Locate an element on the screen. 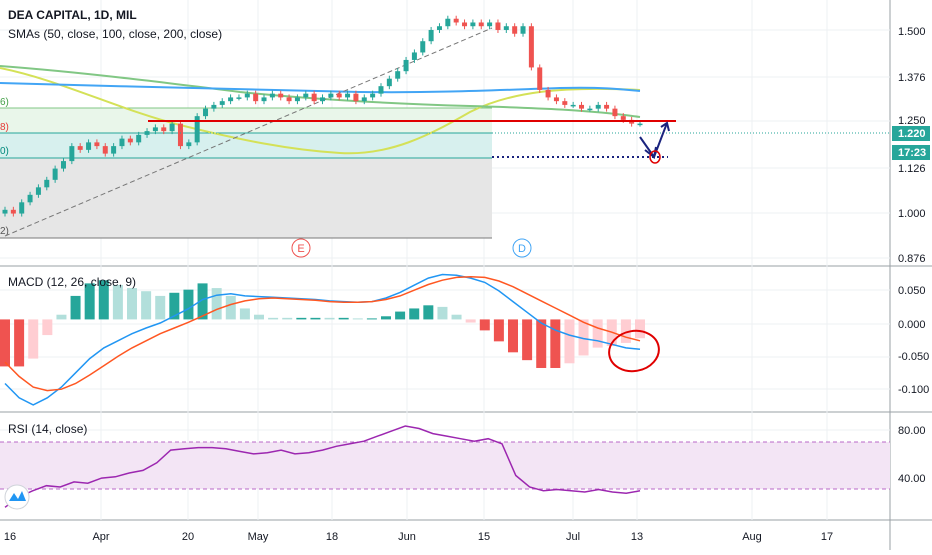 This screenshot has height=555, width=932. macd-annotation-circle is located at coordinates (634, 351).